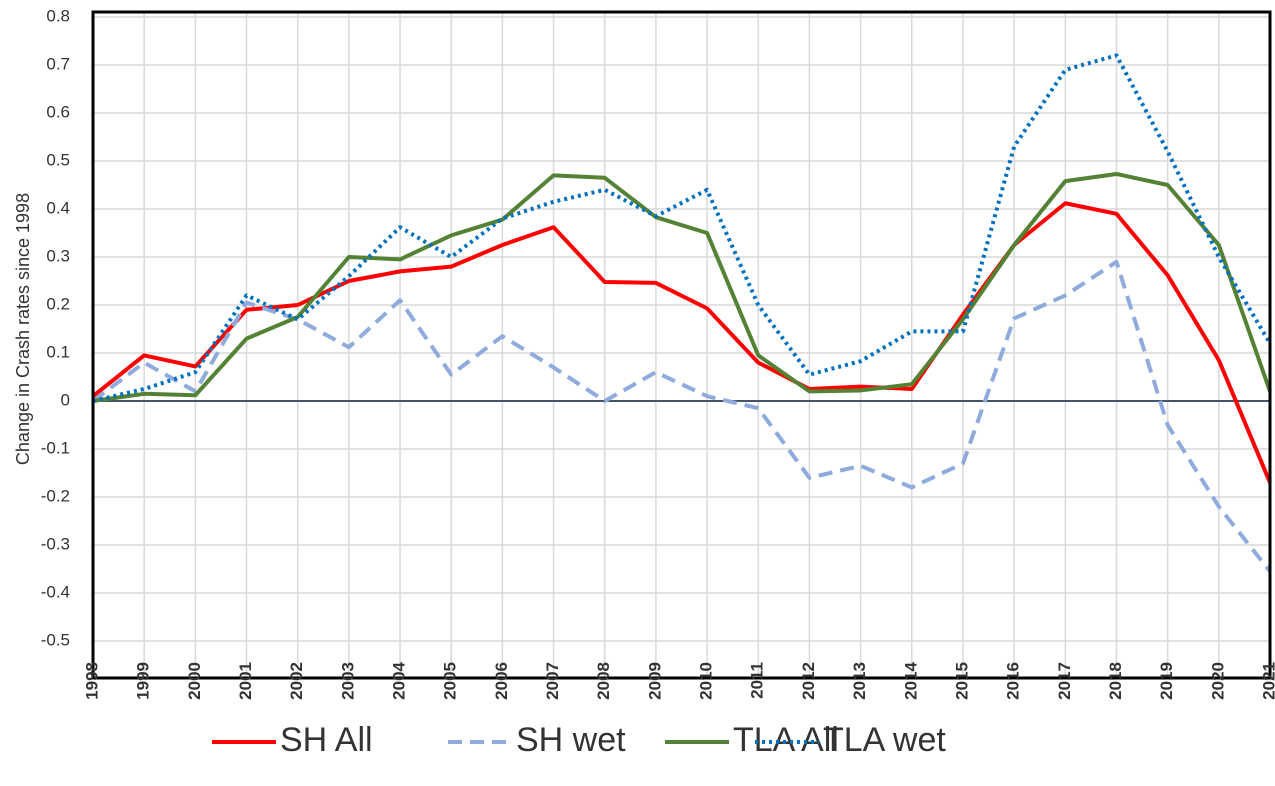 The width and height of the screenshot is (1275, 786). What do you see at coordinates (884, 740) in the screenshot?
I see `legend-label: TLA wet` at bounding box center [884, 740].